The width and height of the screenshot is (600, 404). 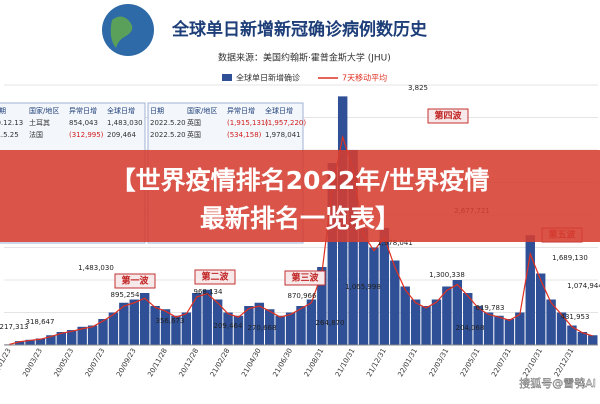 I want to click on x-tick-label: 20/03/23, so click(x=32, y=362).